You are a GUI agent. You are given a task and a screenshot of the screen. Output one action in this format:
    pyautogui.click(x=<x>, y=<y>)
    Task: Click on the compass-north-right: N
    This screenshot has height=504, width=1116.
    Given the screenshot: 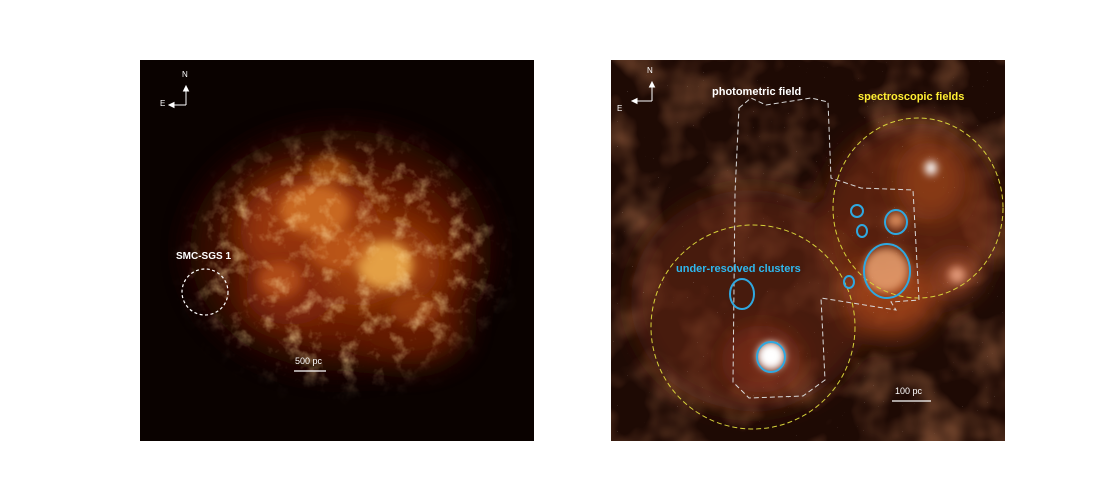 What is the action you would take?
    pyautogui.click(x=650, y=70)
    